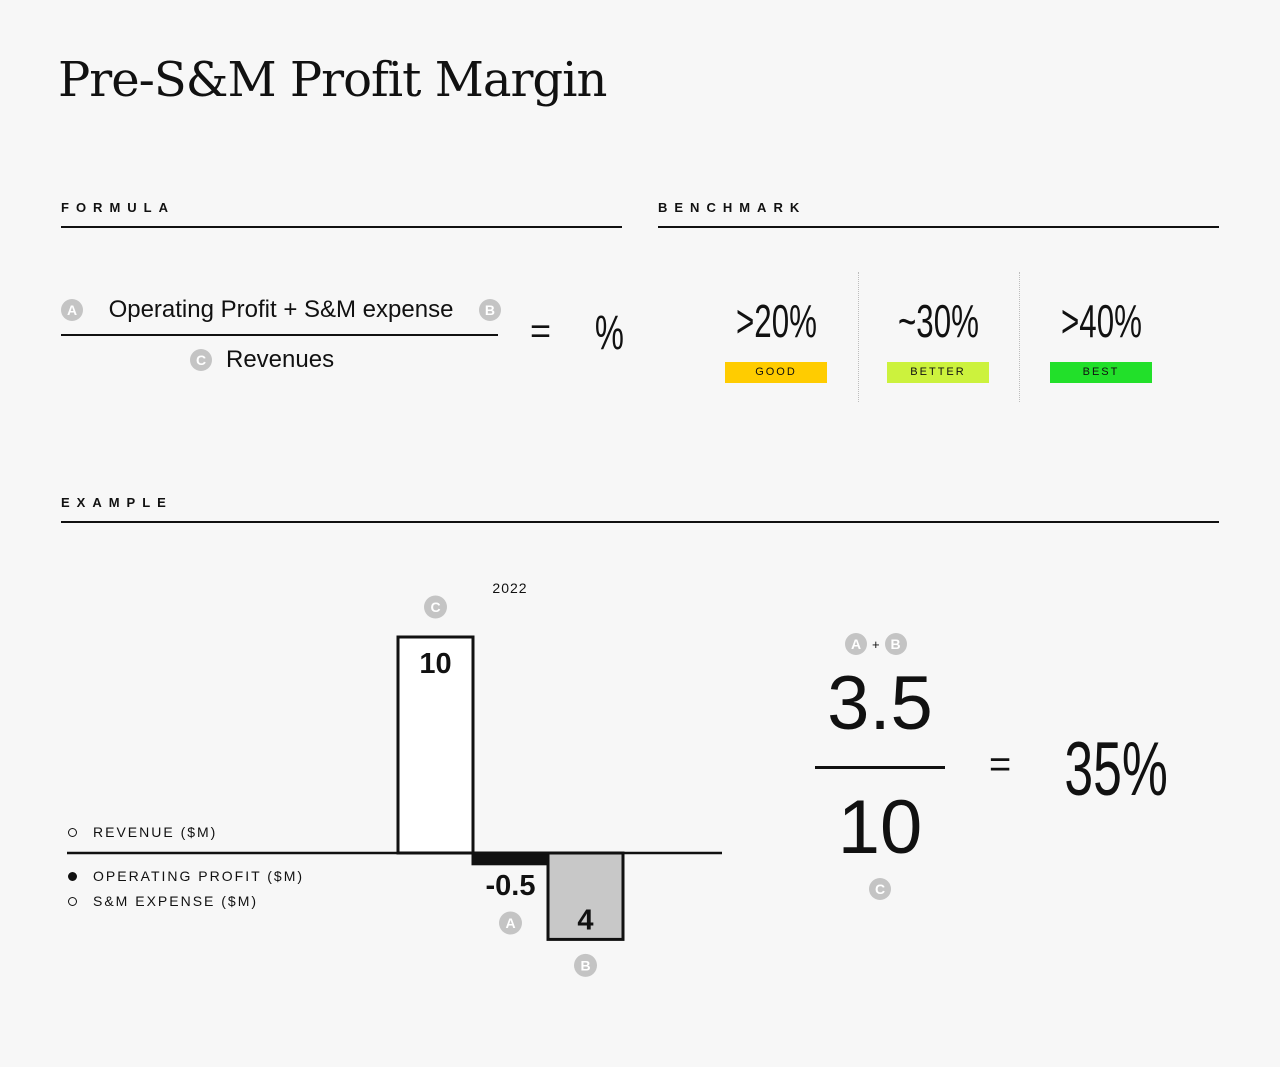  I want to click on benchmark-best: >40% BEST, so click(1101, 339).